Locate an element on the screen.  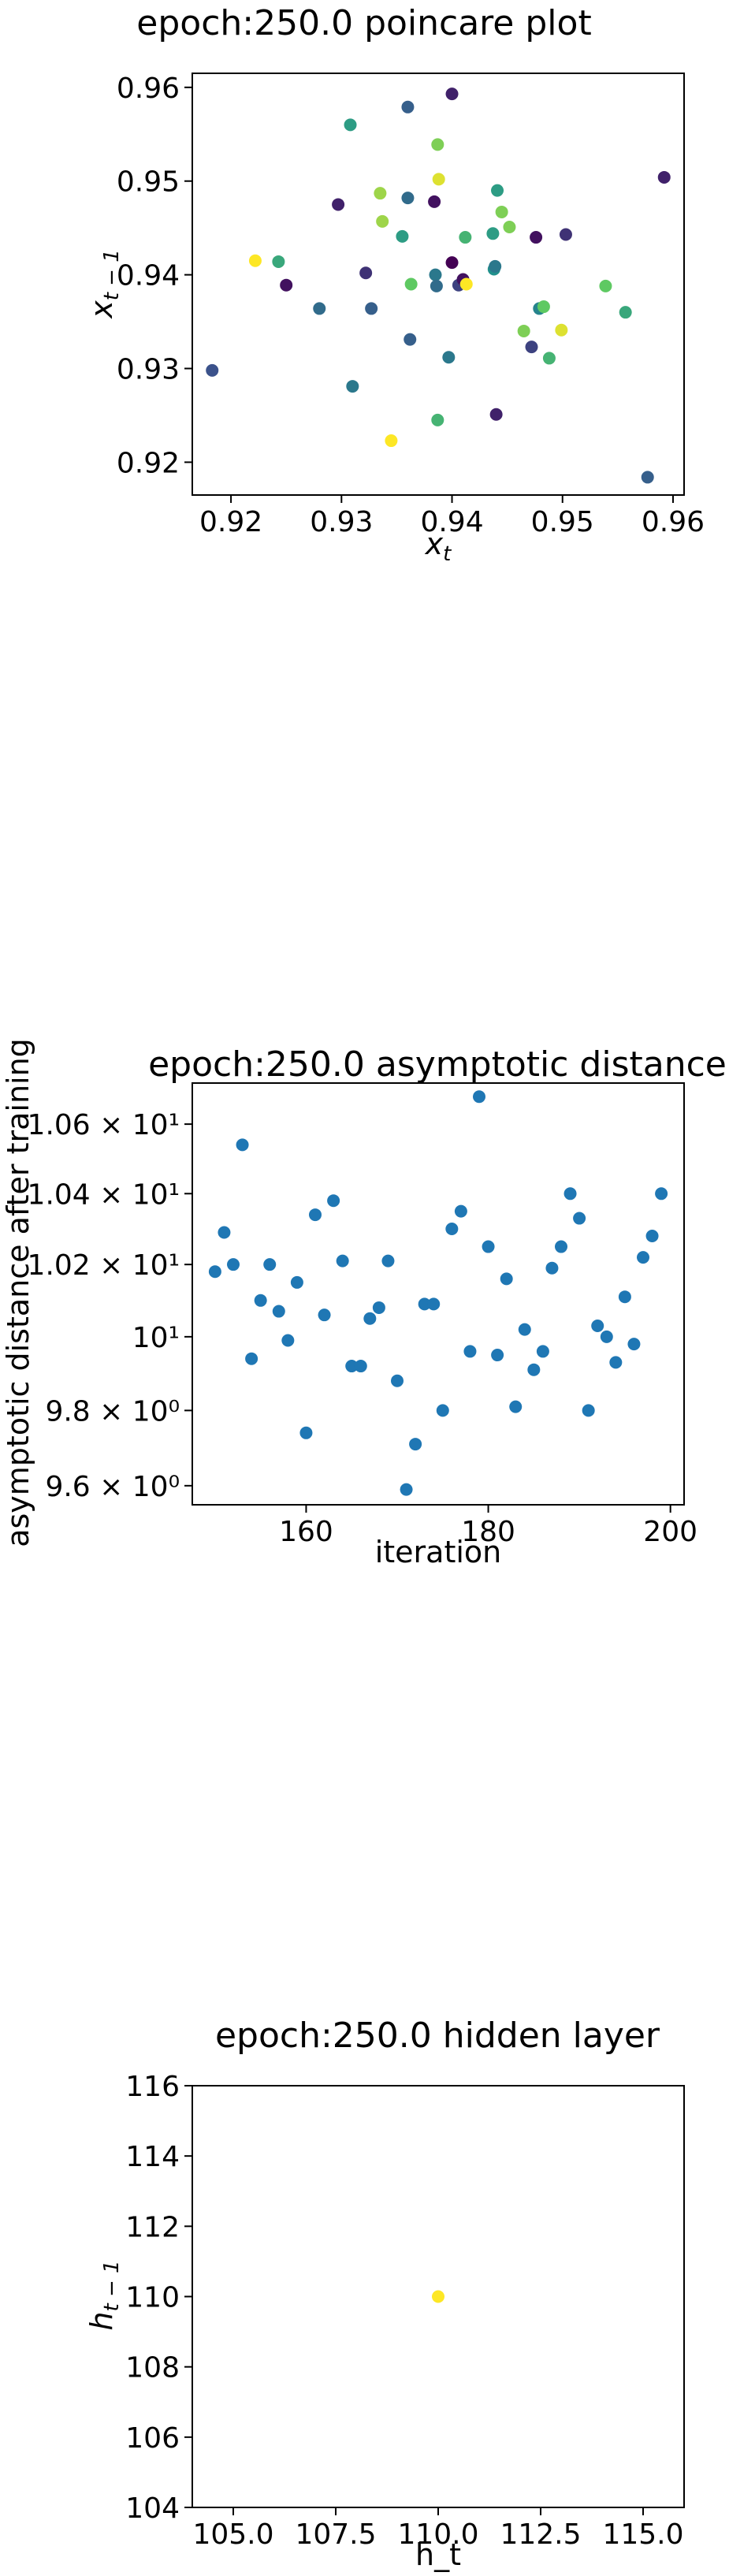
asymptotic-y-tick-label: 1.06 × 10¹ is located at coordinates (104, 1125).